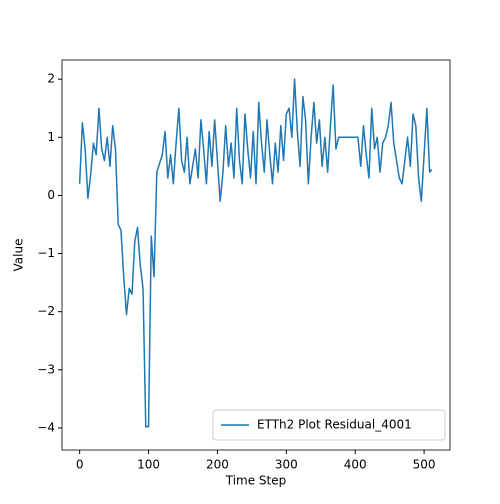 The width and height of the screenshot is (500, 504). What do you see at coordinates (355, 465) in the screenshot?
I see `x-tick-label: 400` at bounding box center [355, 465].